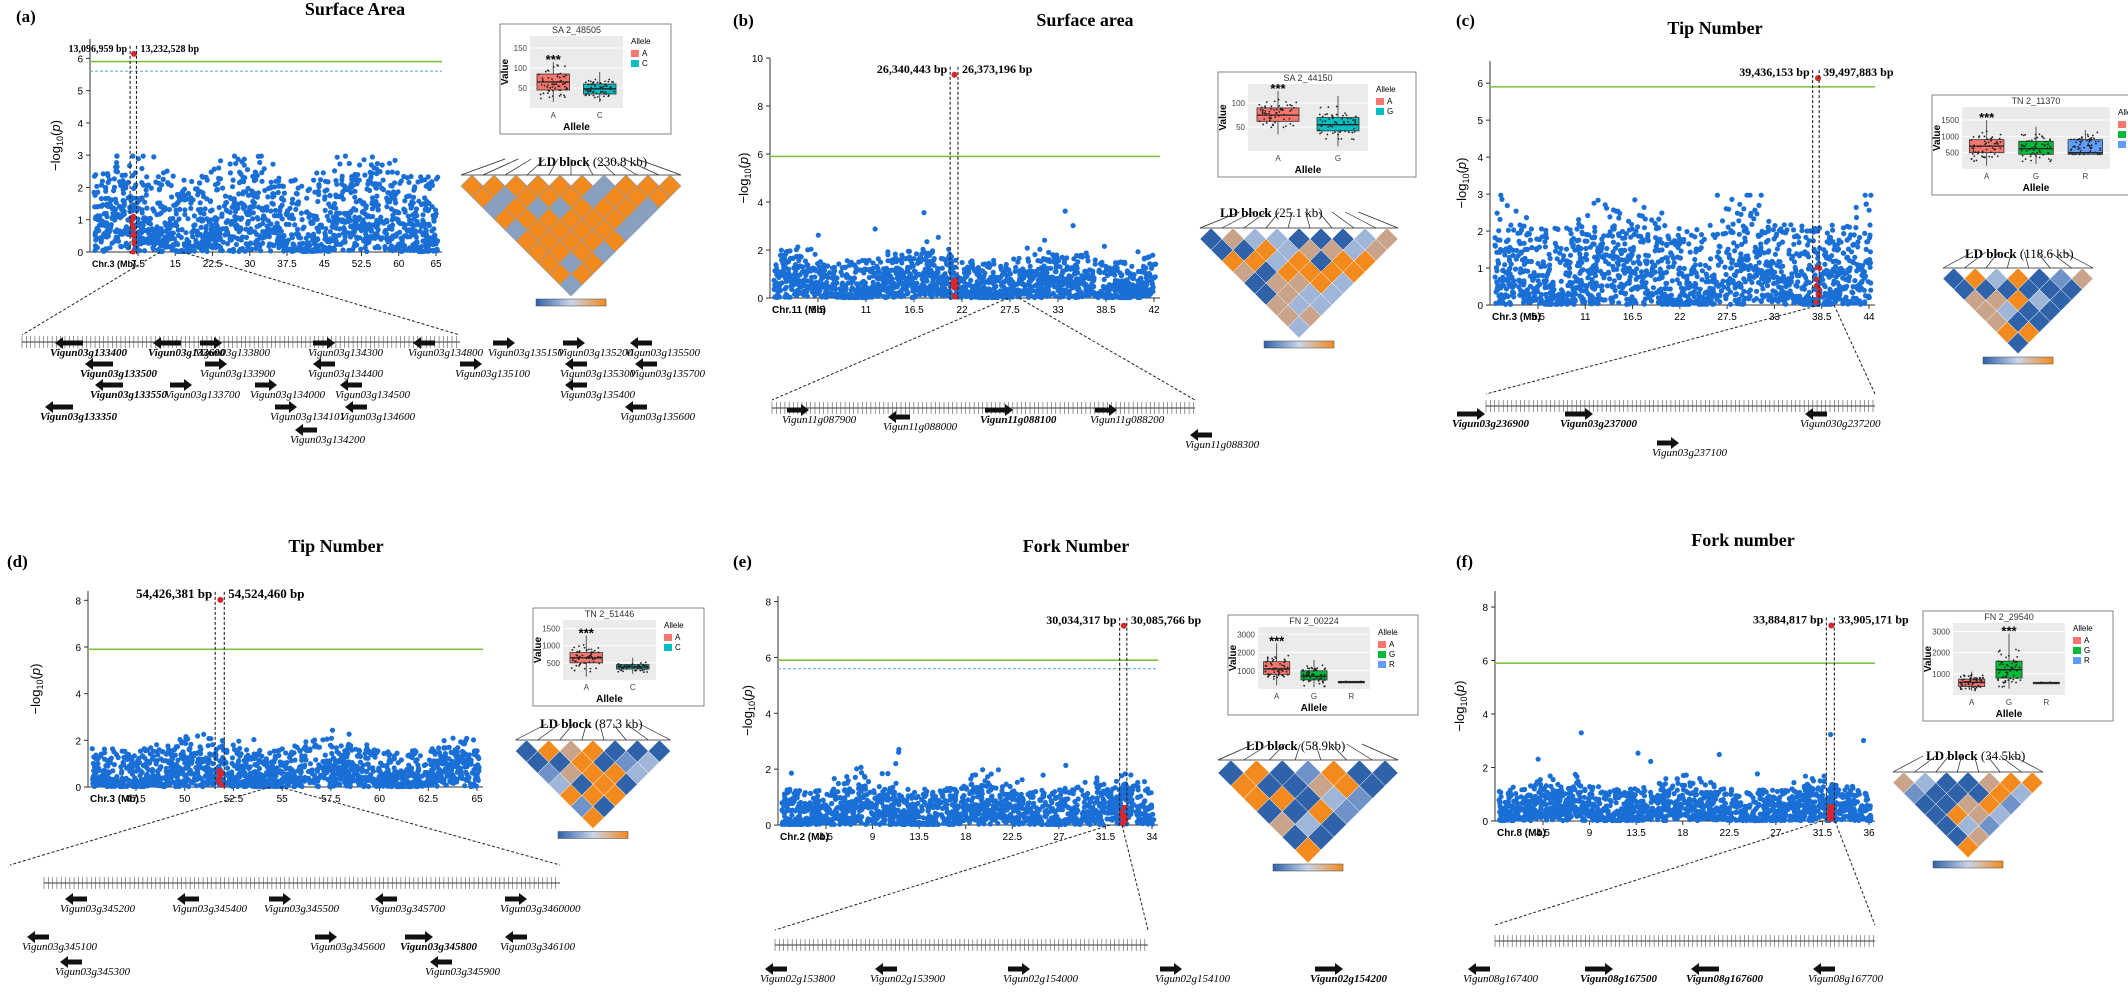 The image size is (2128, 995). I want to click on boxplot-y-tick: 100, so click(1239, 103).